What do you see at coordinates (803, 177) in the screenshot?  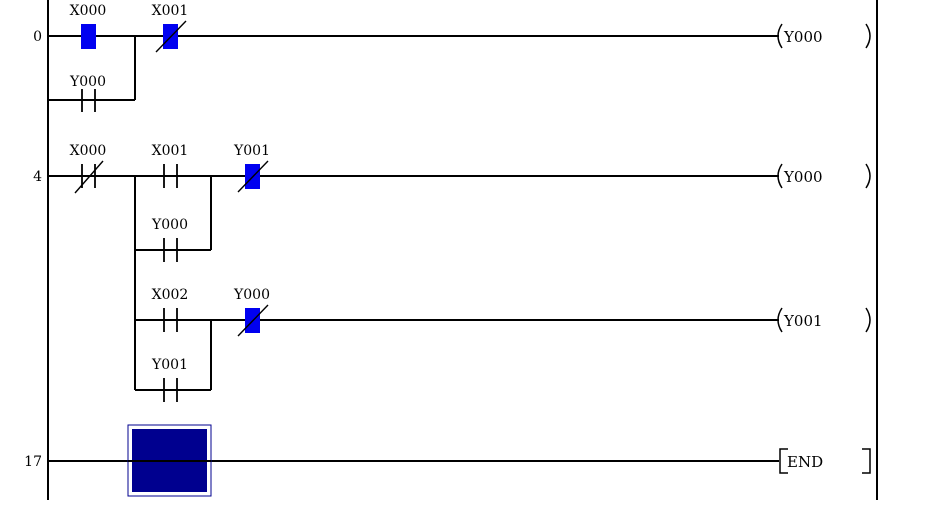 I see `coil-label-y000-rung4: Y000` at bounding box center [803, 177].